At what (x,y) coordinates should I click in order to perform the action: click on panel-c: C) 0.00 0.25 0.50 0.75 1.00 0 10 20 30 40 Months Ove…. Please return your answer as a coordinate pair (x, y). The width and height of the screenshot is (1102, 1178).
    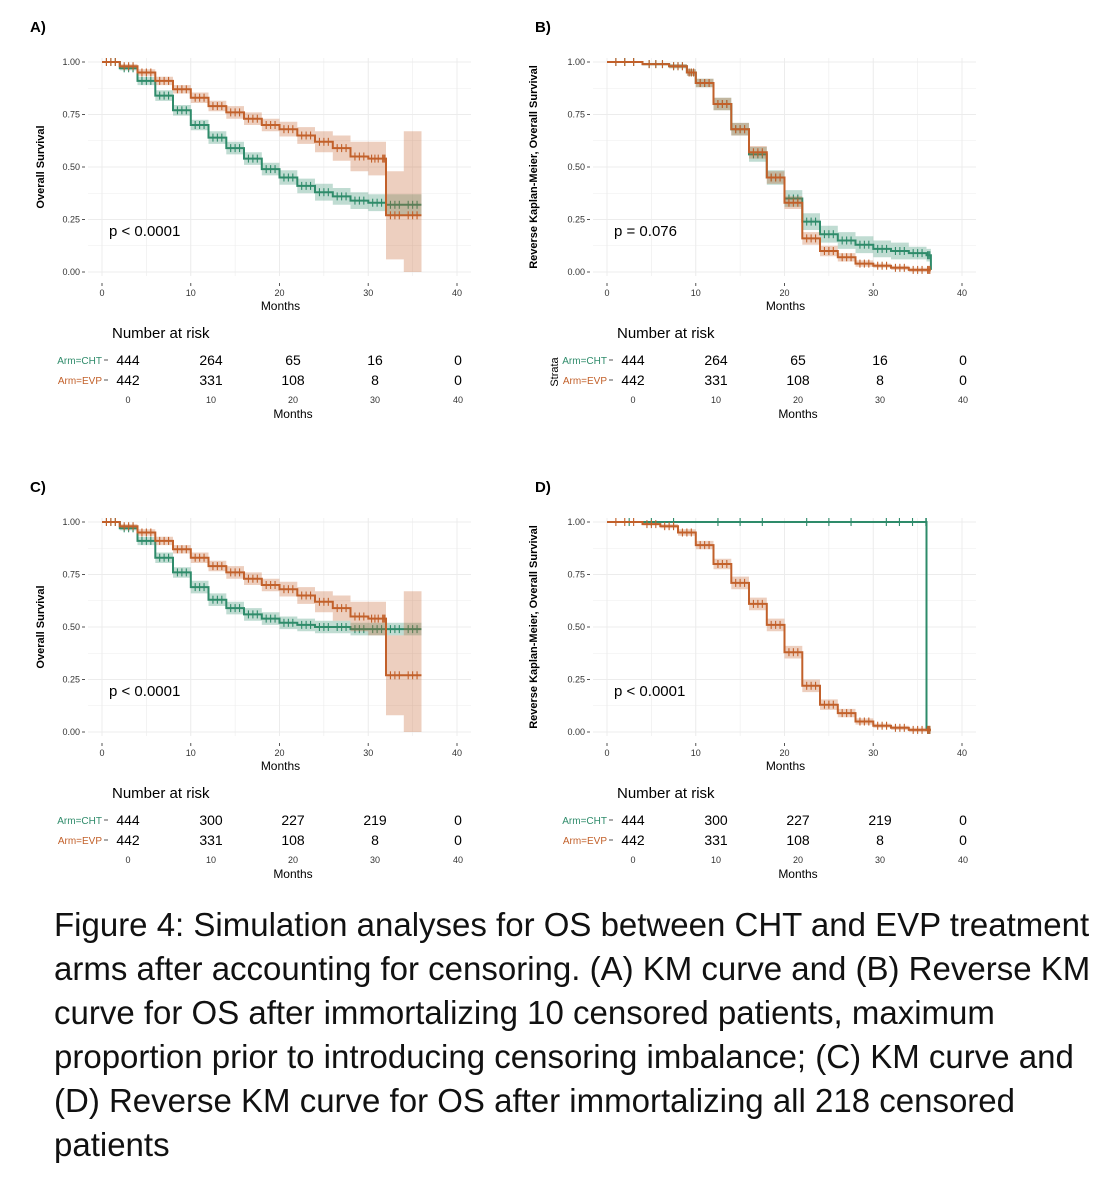
    Looking at the image, I should click on (250, 680).